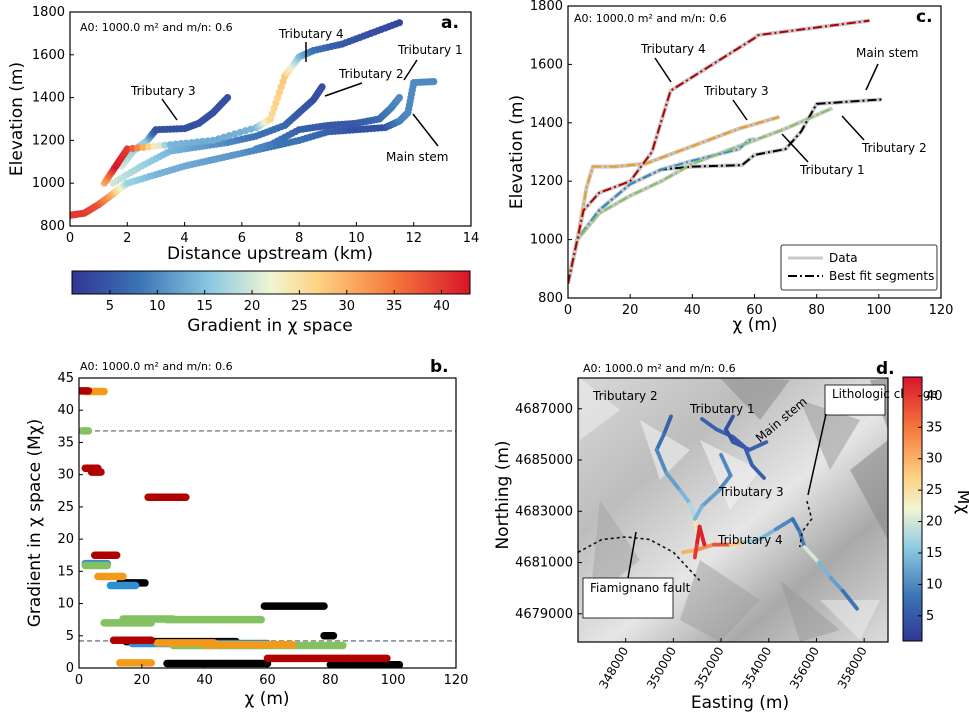  I want to click on panel-d-annotation-tributary-3: Tributary 3, so click(751, 492).